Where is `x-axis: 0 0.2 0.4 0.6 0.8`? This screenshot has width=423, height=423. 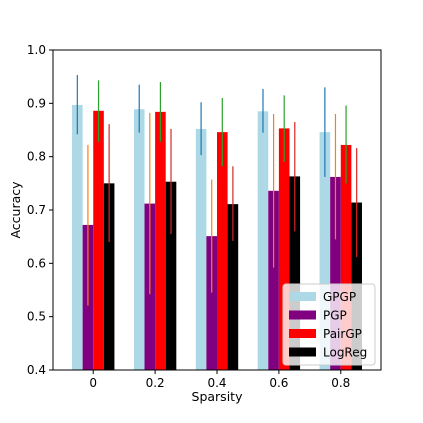 x-axis: 0 0.2 0.4 0.6 0.8 is located at coordinates (219, 380).